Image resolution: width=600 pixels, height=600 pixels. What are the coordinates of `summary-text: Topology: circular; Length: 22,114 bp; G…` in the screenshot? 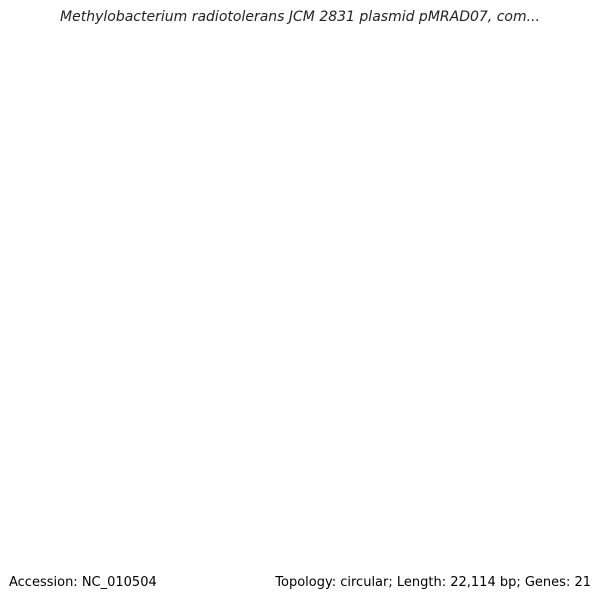 It's located at (433, 582).